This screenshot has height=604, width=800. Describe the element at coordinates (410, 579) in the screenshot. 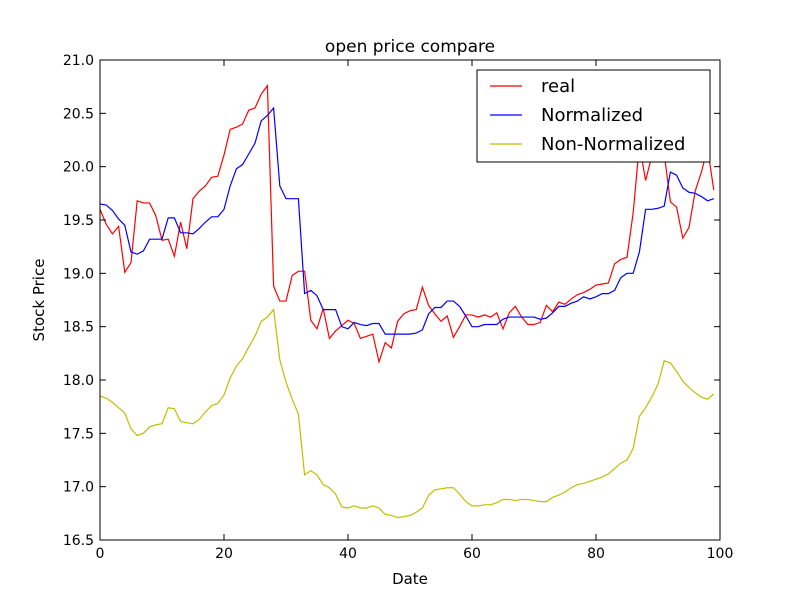

I see `x-axis-label: Date` at that location.